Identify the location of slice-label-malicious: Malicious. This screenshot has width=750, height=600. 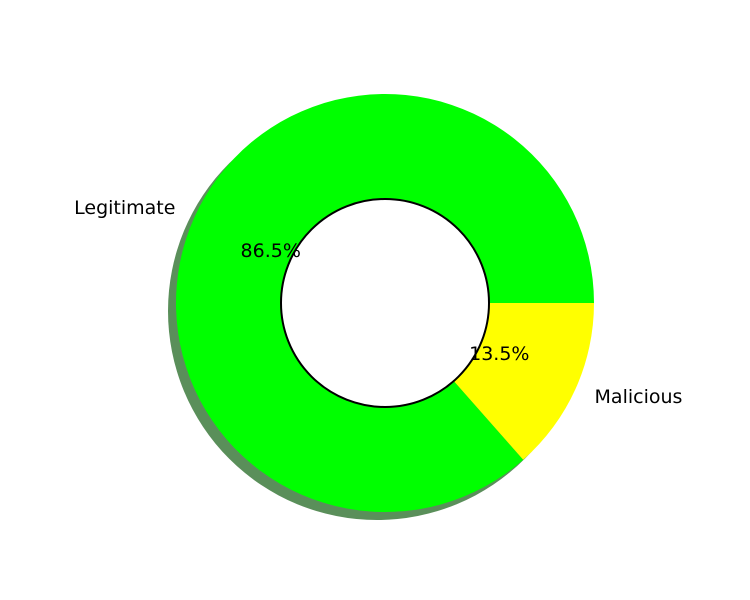
(639, 397).